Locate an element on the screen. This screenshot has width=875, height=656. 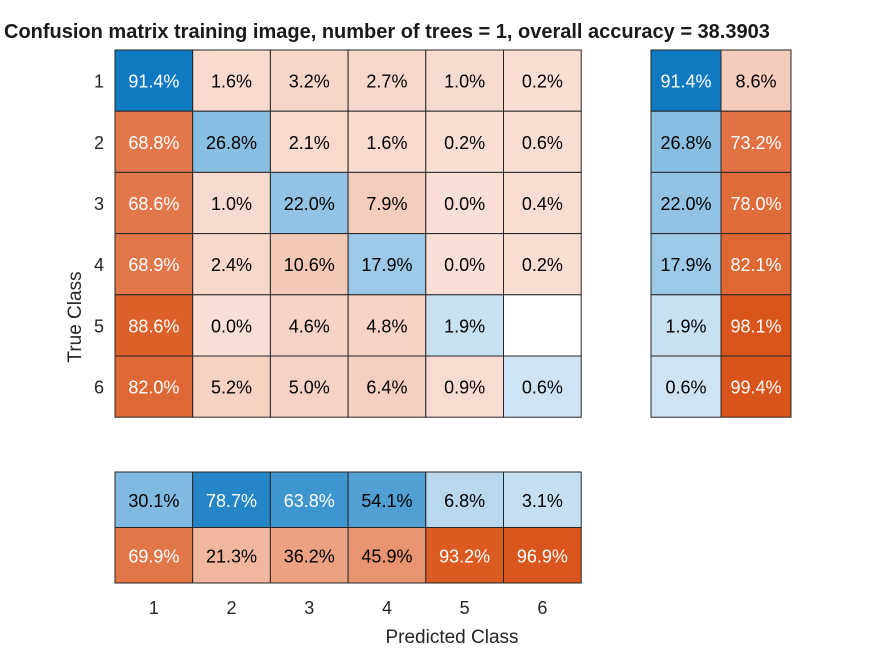
matrix-cell-r4-c1-label: 68.9% is located at coordinates (153, 265).